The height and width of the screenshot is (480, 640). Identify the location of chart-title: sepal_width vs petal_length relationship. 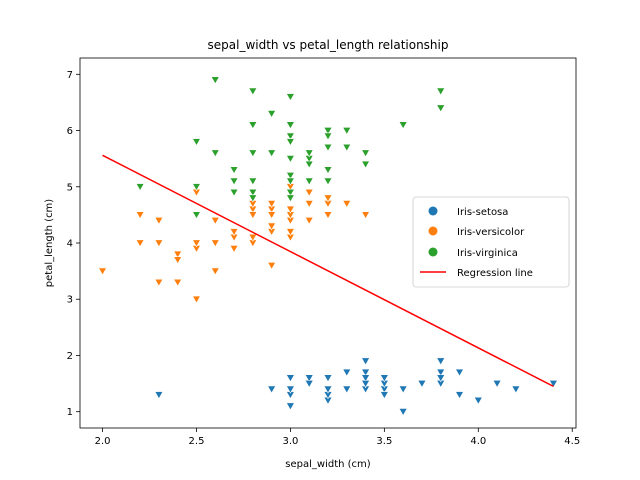
(328, 45).